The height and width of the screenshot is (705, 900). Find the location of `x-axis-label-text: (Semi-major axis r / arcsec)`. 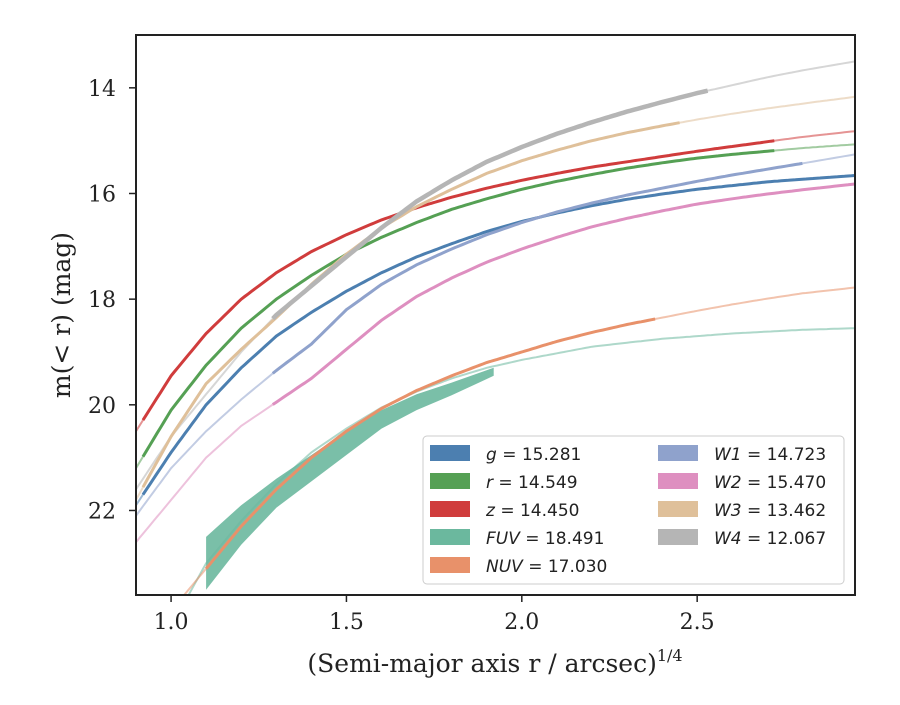

x-axis-label-text: (Semi-major axis r / arcsec) is located at coordinates (481, 663).